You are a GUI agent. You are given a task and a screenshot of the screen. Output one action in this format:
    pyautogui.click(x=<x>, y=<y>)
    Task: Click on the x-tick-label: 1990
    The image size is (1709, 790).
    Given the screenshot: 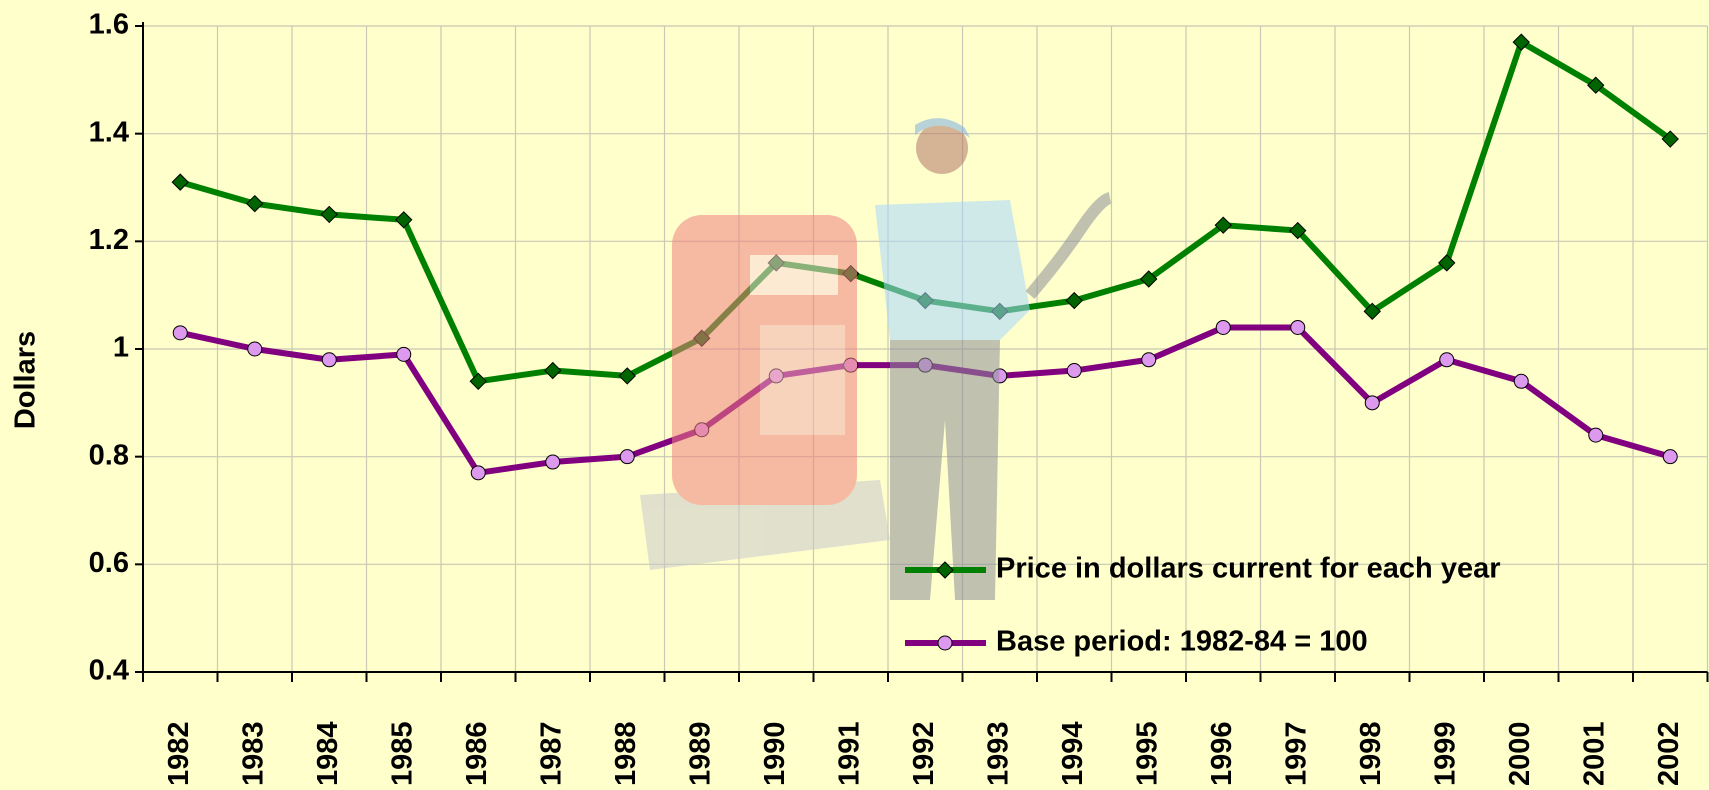 What is the action you would take?
    pyautogui.click(x=775, y=753)
    